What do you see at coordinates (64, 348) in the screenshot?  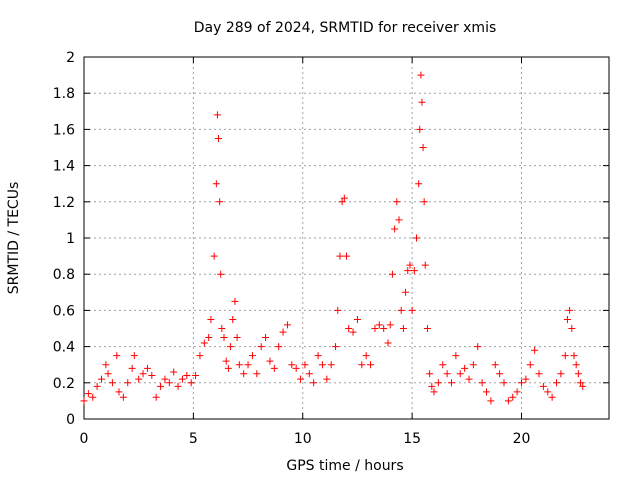 I see `y-tick-label: 0.4` at bounding box center [64, 348].